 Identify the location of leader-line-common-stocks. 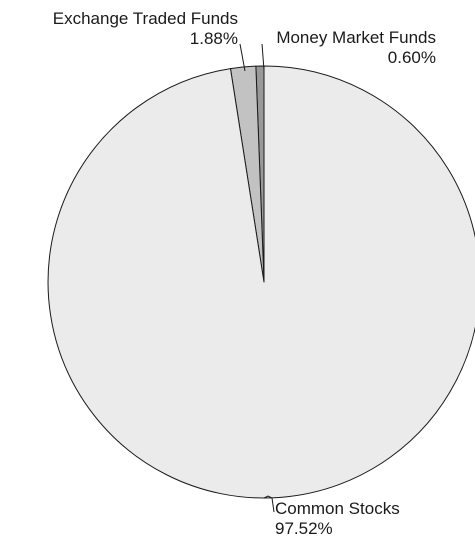
(269, 504).